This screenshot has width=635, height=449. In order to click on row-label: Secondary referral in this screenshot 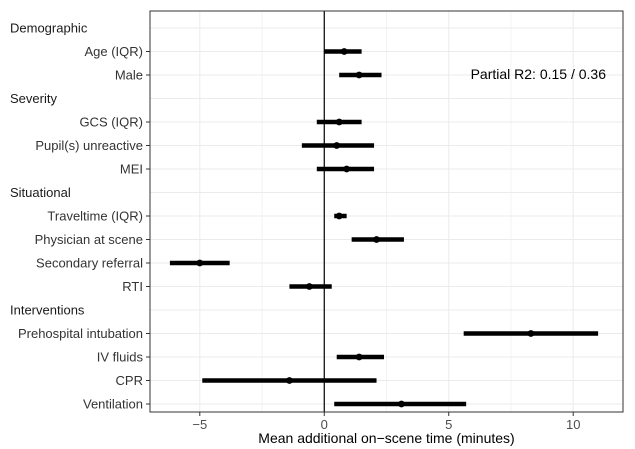, I will do `click(89, 263)`.